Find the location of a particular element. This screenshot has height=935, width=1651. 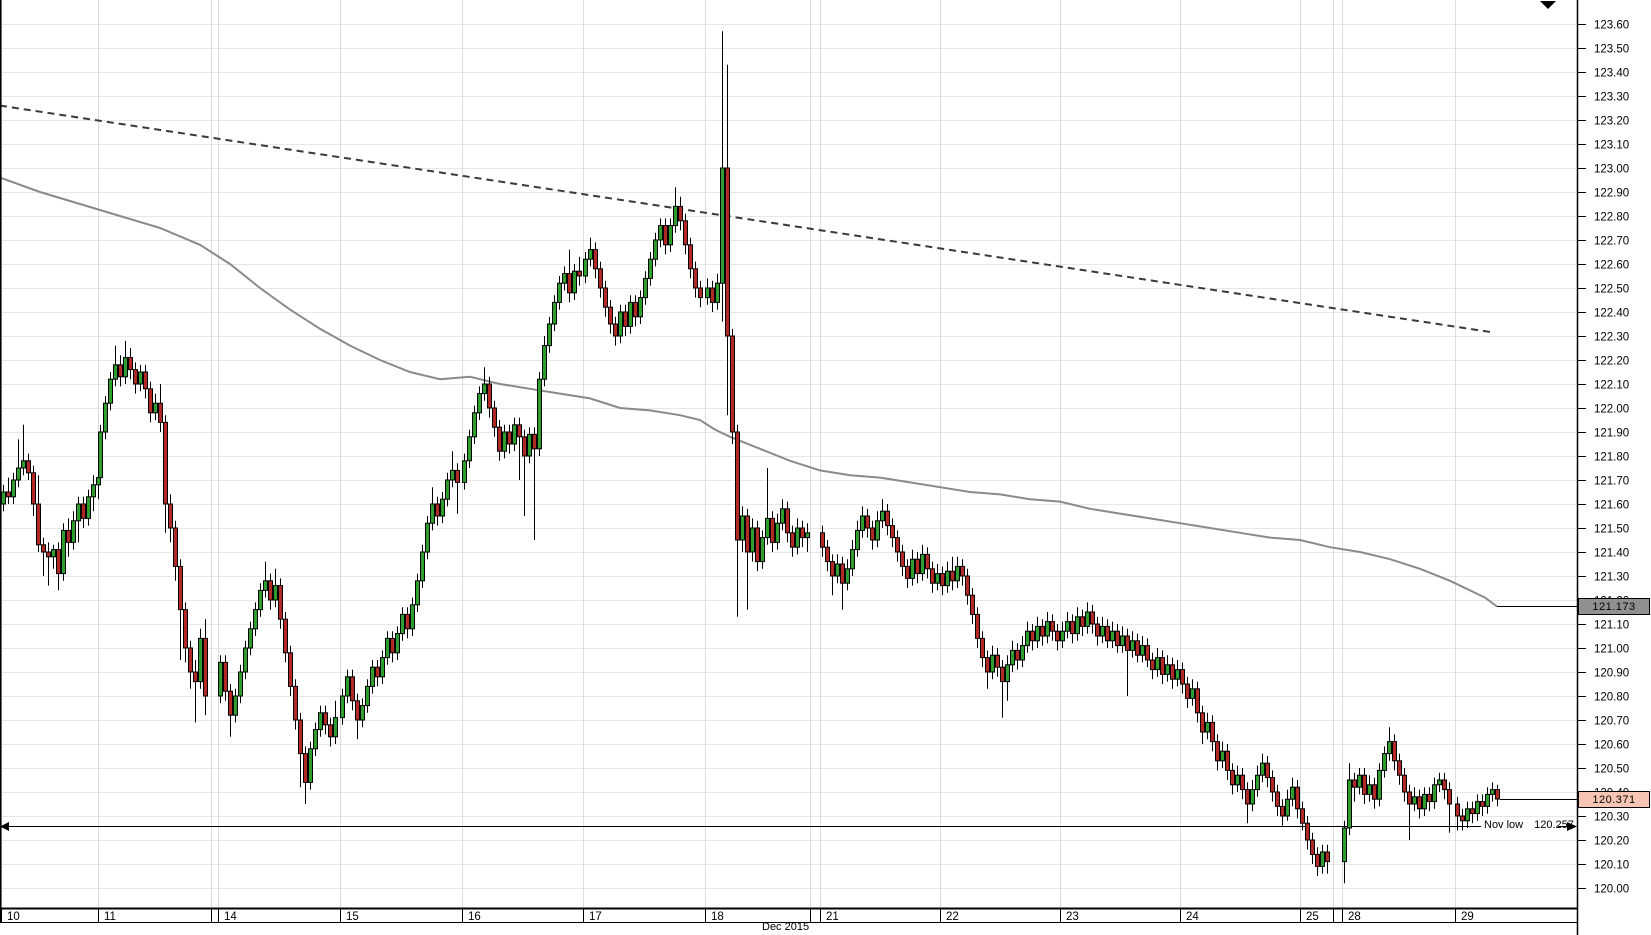

month-axis-label: Dec 2015 is located at coordinates (786, 927).